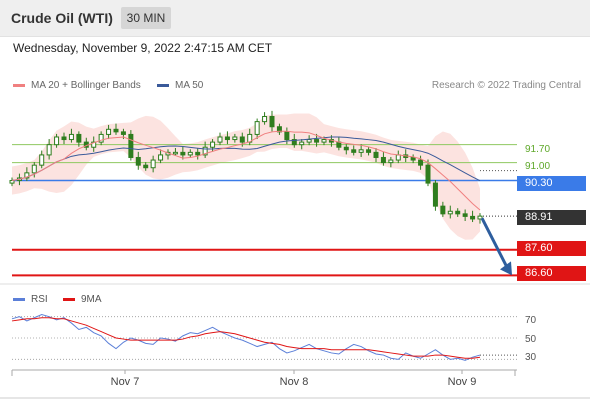 The image size is (590, 400). I want to click on support1-tag: 87.60, so click(551, 248).